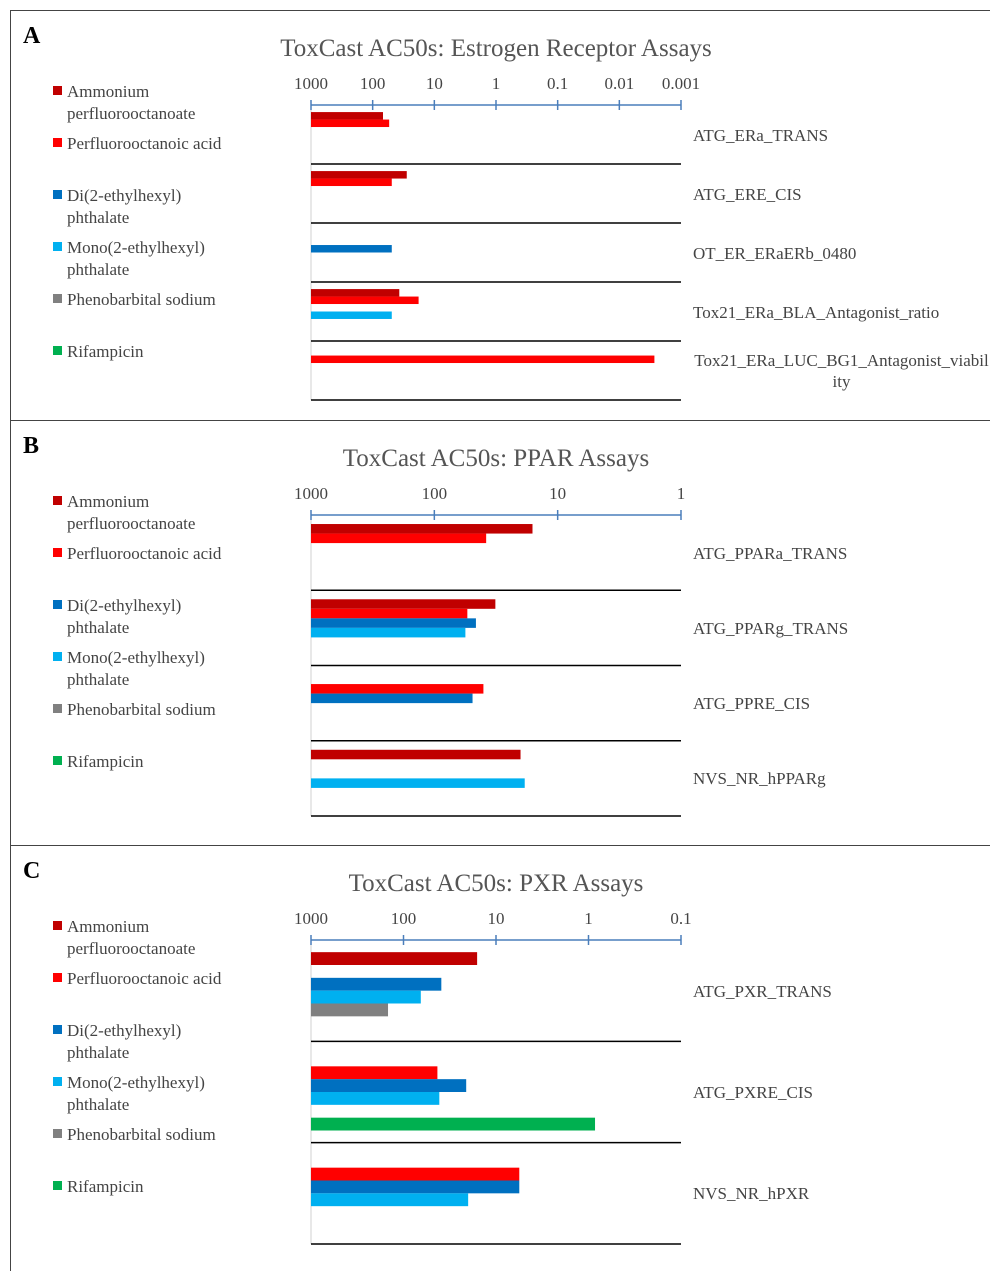 The height and width of the screenshot is (1271, 990). I want to click on category-label: OT_ER_ERaERb_0480, so click(775, 253).